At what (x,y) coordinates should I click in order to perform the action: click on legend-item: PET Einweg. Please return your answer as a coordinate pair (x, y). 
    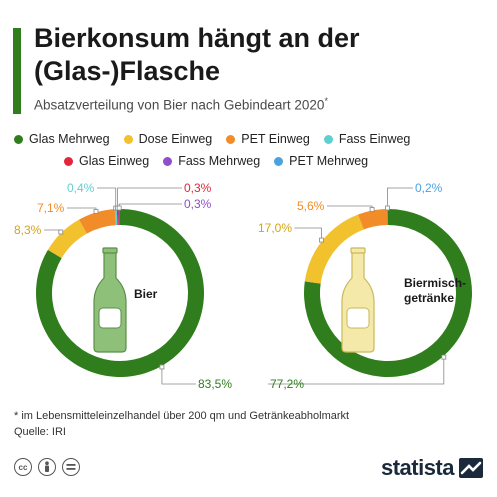
    Looking at the image, I should click on (268, 139).